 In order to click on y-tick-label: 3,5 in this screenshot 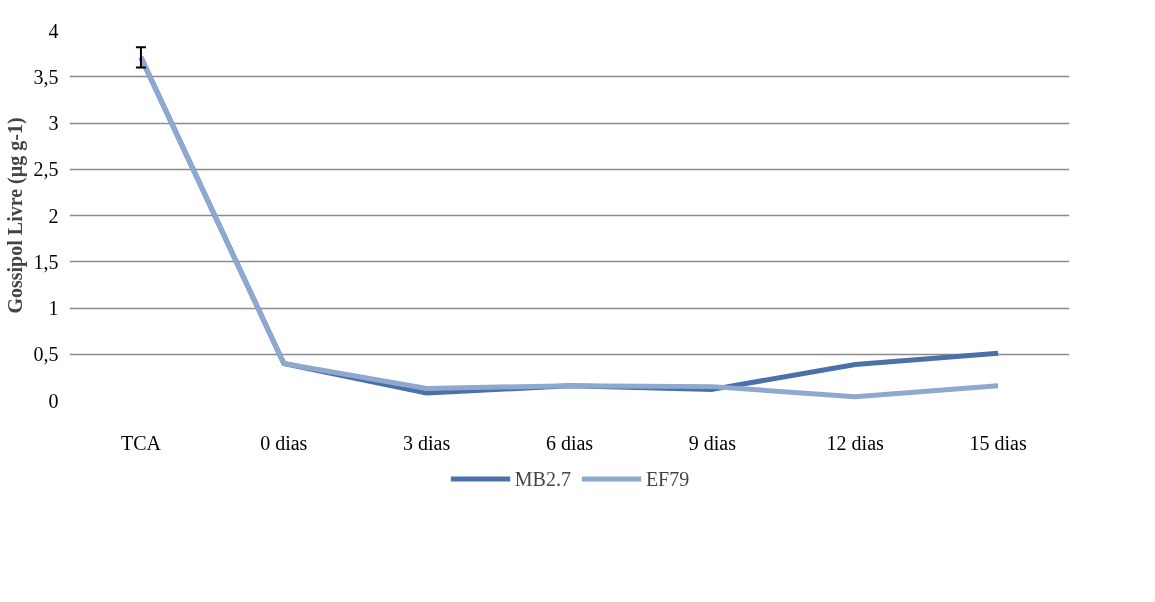, I will do `click(46, 76)`.